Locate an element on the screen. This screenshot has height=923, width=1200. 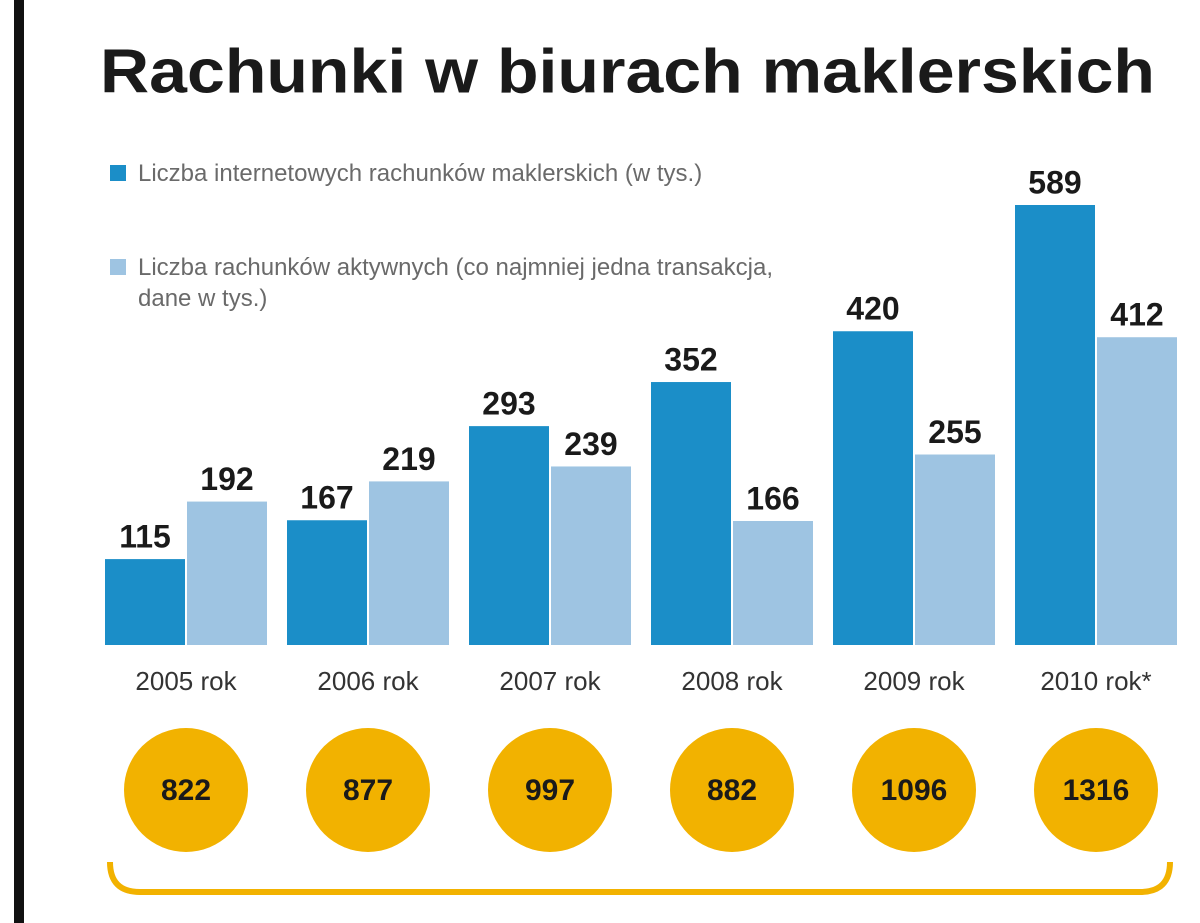
value-label: 255 is located at coordinates (954, 432).